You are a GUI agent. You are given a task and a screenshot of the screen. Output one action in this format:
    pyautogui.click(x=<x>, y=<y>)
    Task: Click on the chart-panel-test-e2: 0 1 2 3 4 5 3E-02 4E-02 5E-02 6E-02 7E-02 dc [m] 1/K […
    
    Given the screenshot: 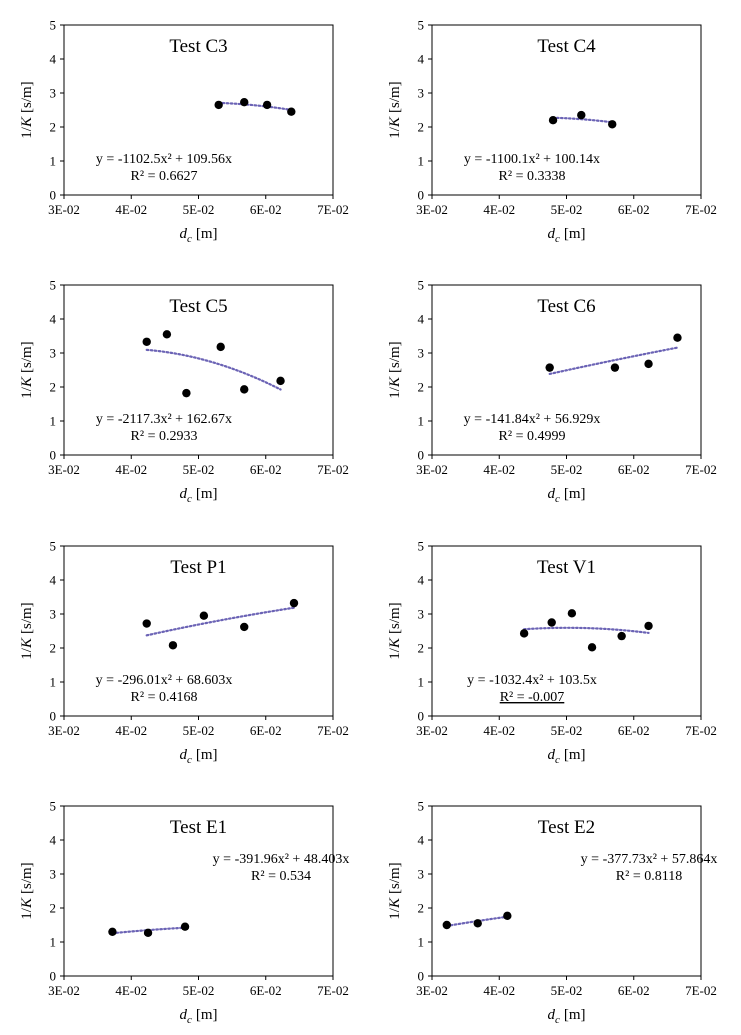 What is the action you would take?
    pyautogui.click(x=552, y=913)
    